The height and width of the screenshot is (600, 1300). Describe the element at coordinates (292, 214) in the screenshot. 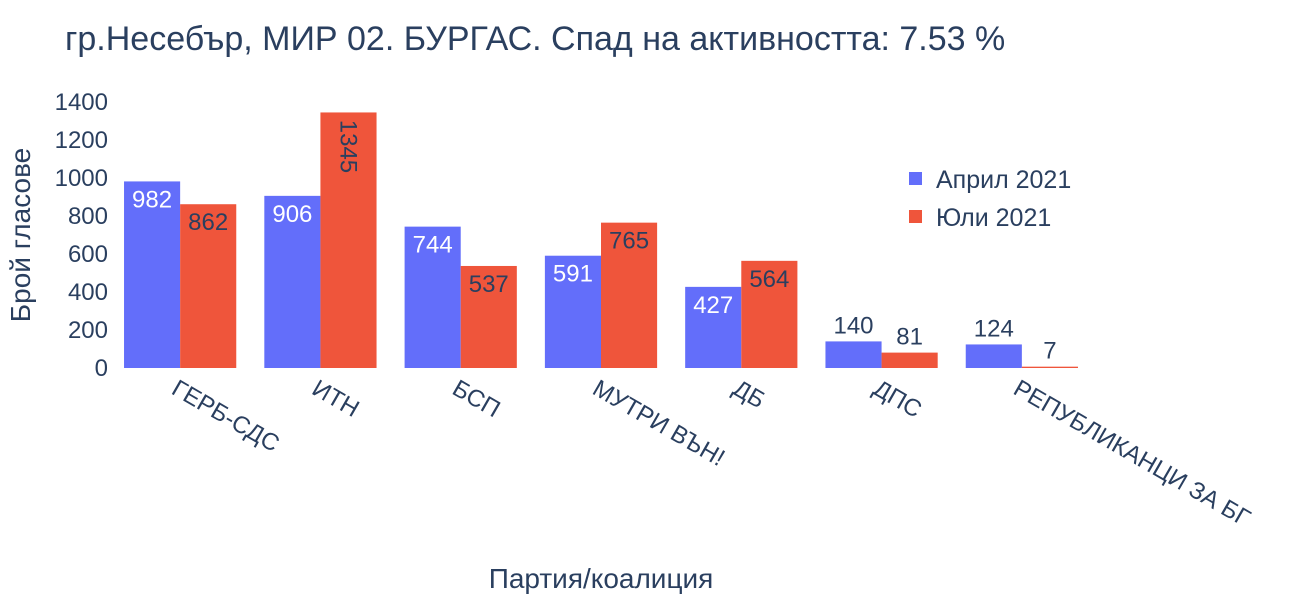

I see `bar-value-label: 906` at that location.